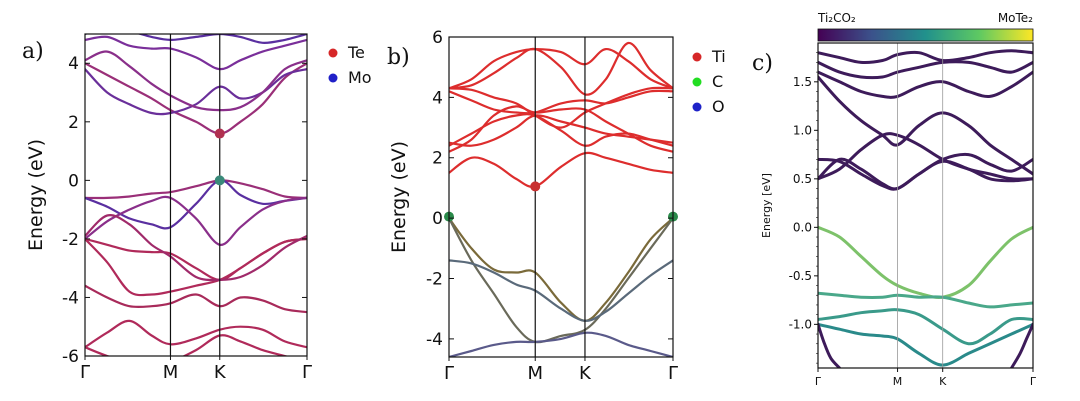 This screenshot has height=401, width=1080. Describe the element at coordinates (925, 35) in the screenshot. I see `colorbar` at that location.